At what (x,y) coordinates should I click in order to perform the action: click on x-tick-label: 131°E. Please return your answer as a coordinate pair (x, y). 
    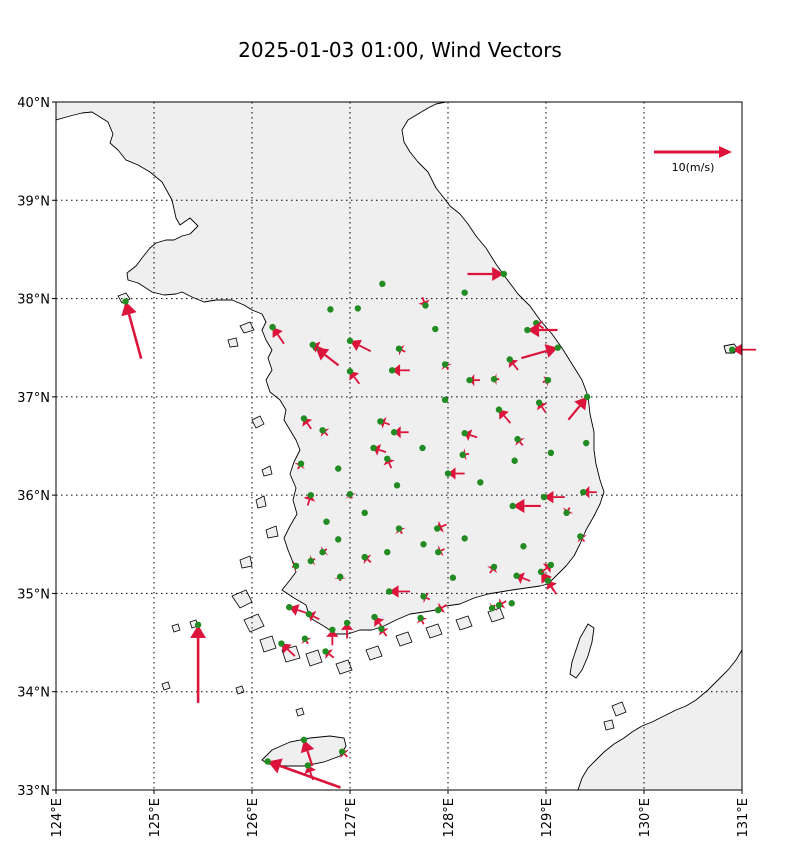
    Looking at the image, I should click on (743, 818).